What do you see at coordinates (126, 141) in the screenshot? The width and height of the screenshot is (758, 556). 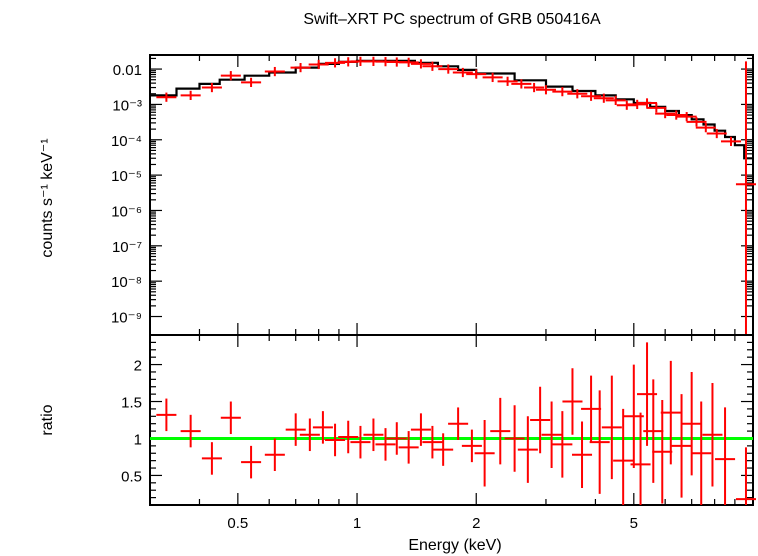 I see `spectrum-y-tick-label: 10⁻⁴` at bounding box center [126, 141].